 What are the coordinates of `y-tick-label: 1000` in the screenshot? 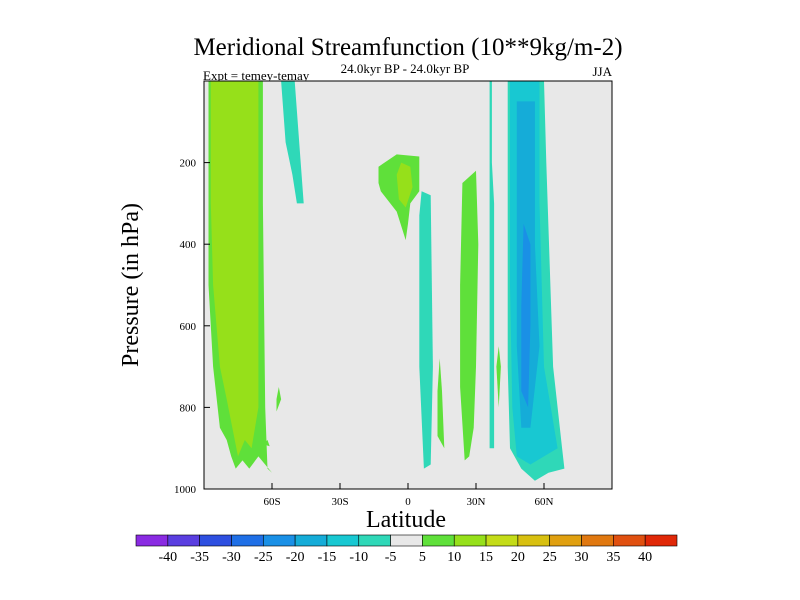 It's located at (185, 490).